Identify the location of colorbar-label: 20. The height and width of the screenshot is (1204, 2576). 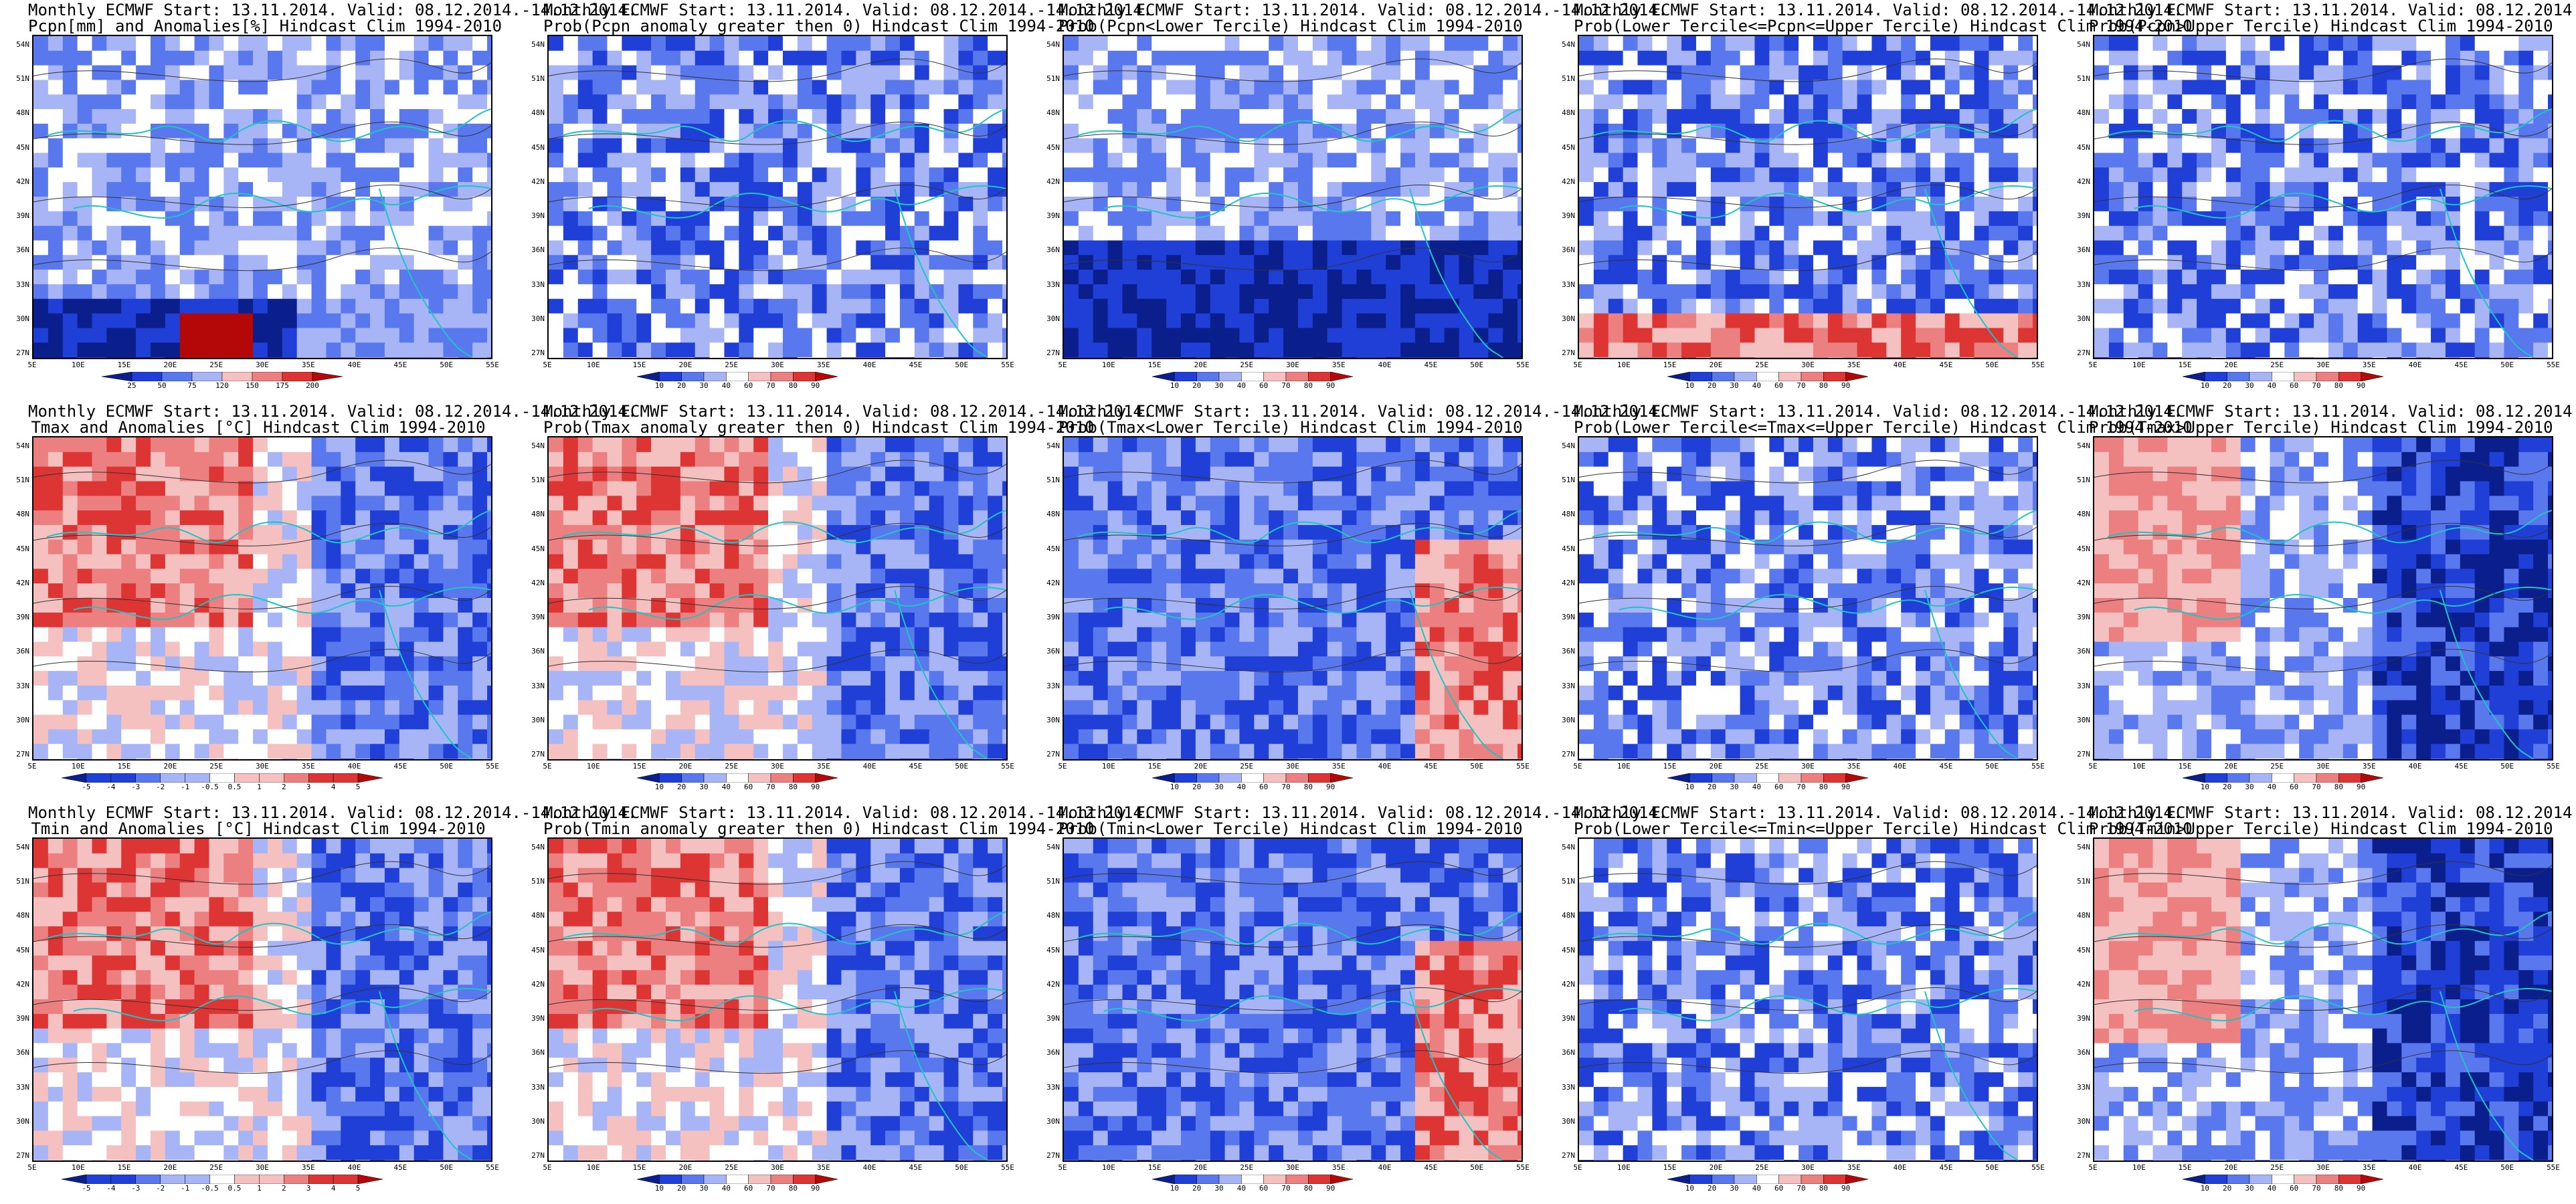
(681, 385).